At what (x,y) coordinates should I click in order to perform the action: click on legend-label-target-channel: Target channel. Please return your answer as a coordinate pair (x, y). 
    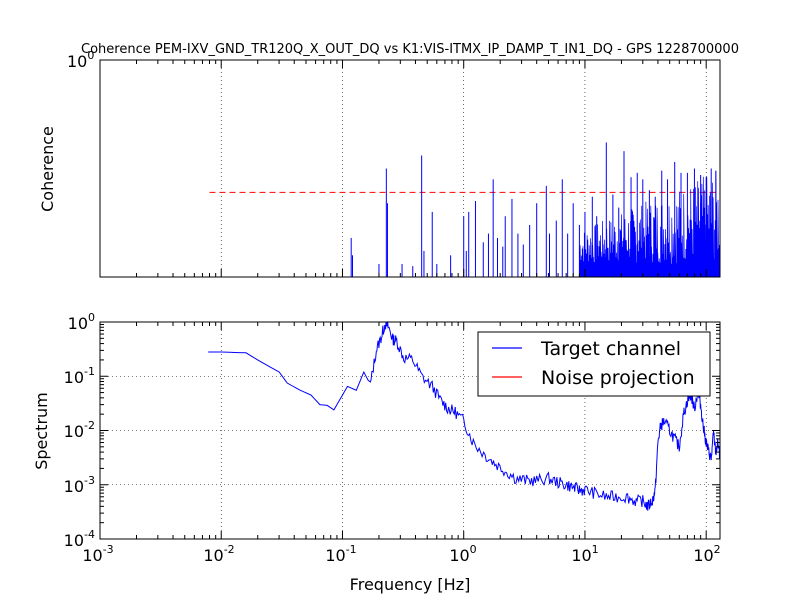
    Looking at the image, I should click on (610, 349).